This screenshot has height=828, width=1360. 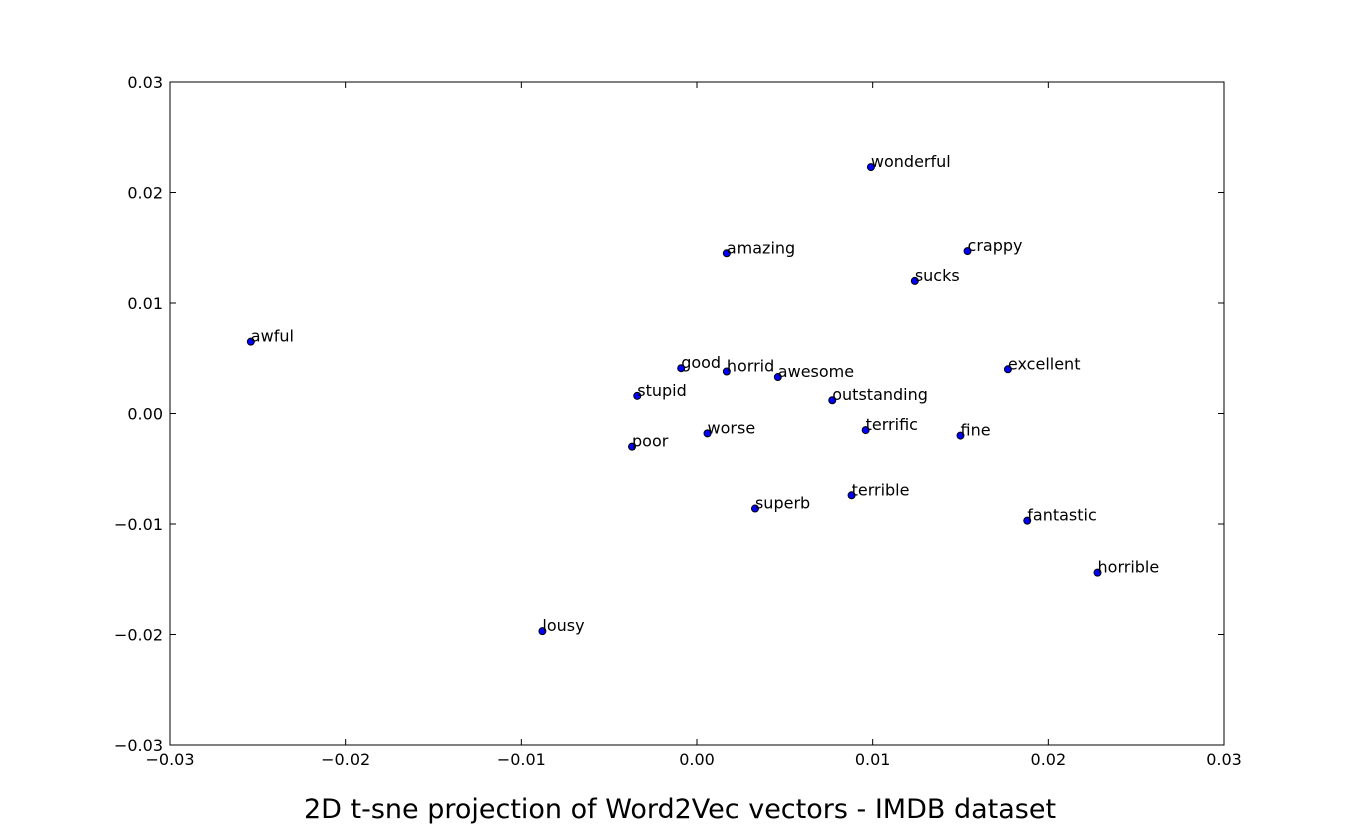 What do you see at coordinates (967, 251) in the screenshot?
I see `point-crappy` at bounding box center [967, 251].